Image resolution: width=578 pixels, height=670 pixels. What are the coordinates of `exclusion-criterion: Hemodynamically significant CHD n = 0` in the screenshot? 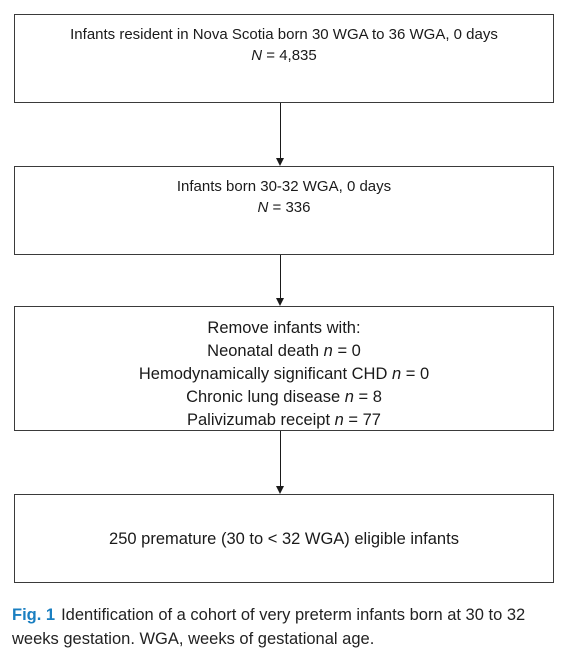 It's located at (284, 374).